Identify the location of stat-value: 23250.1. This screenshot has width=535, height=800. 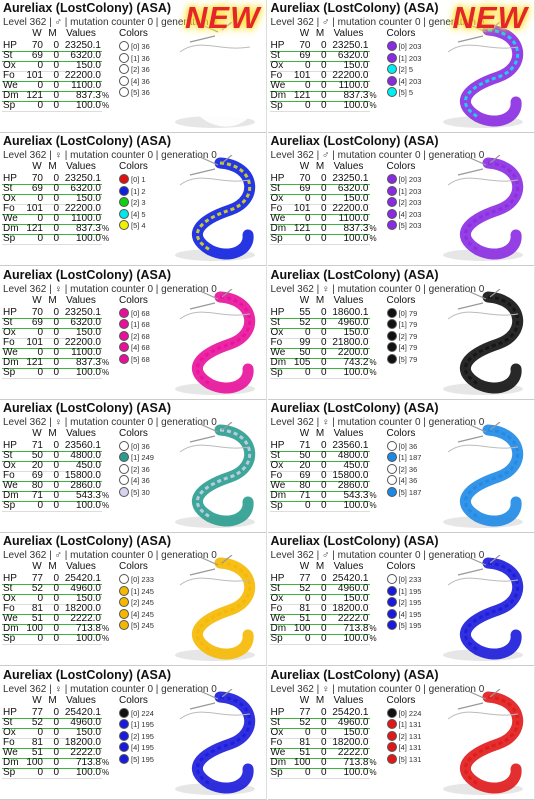
(82, 45).